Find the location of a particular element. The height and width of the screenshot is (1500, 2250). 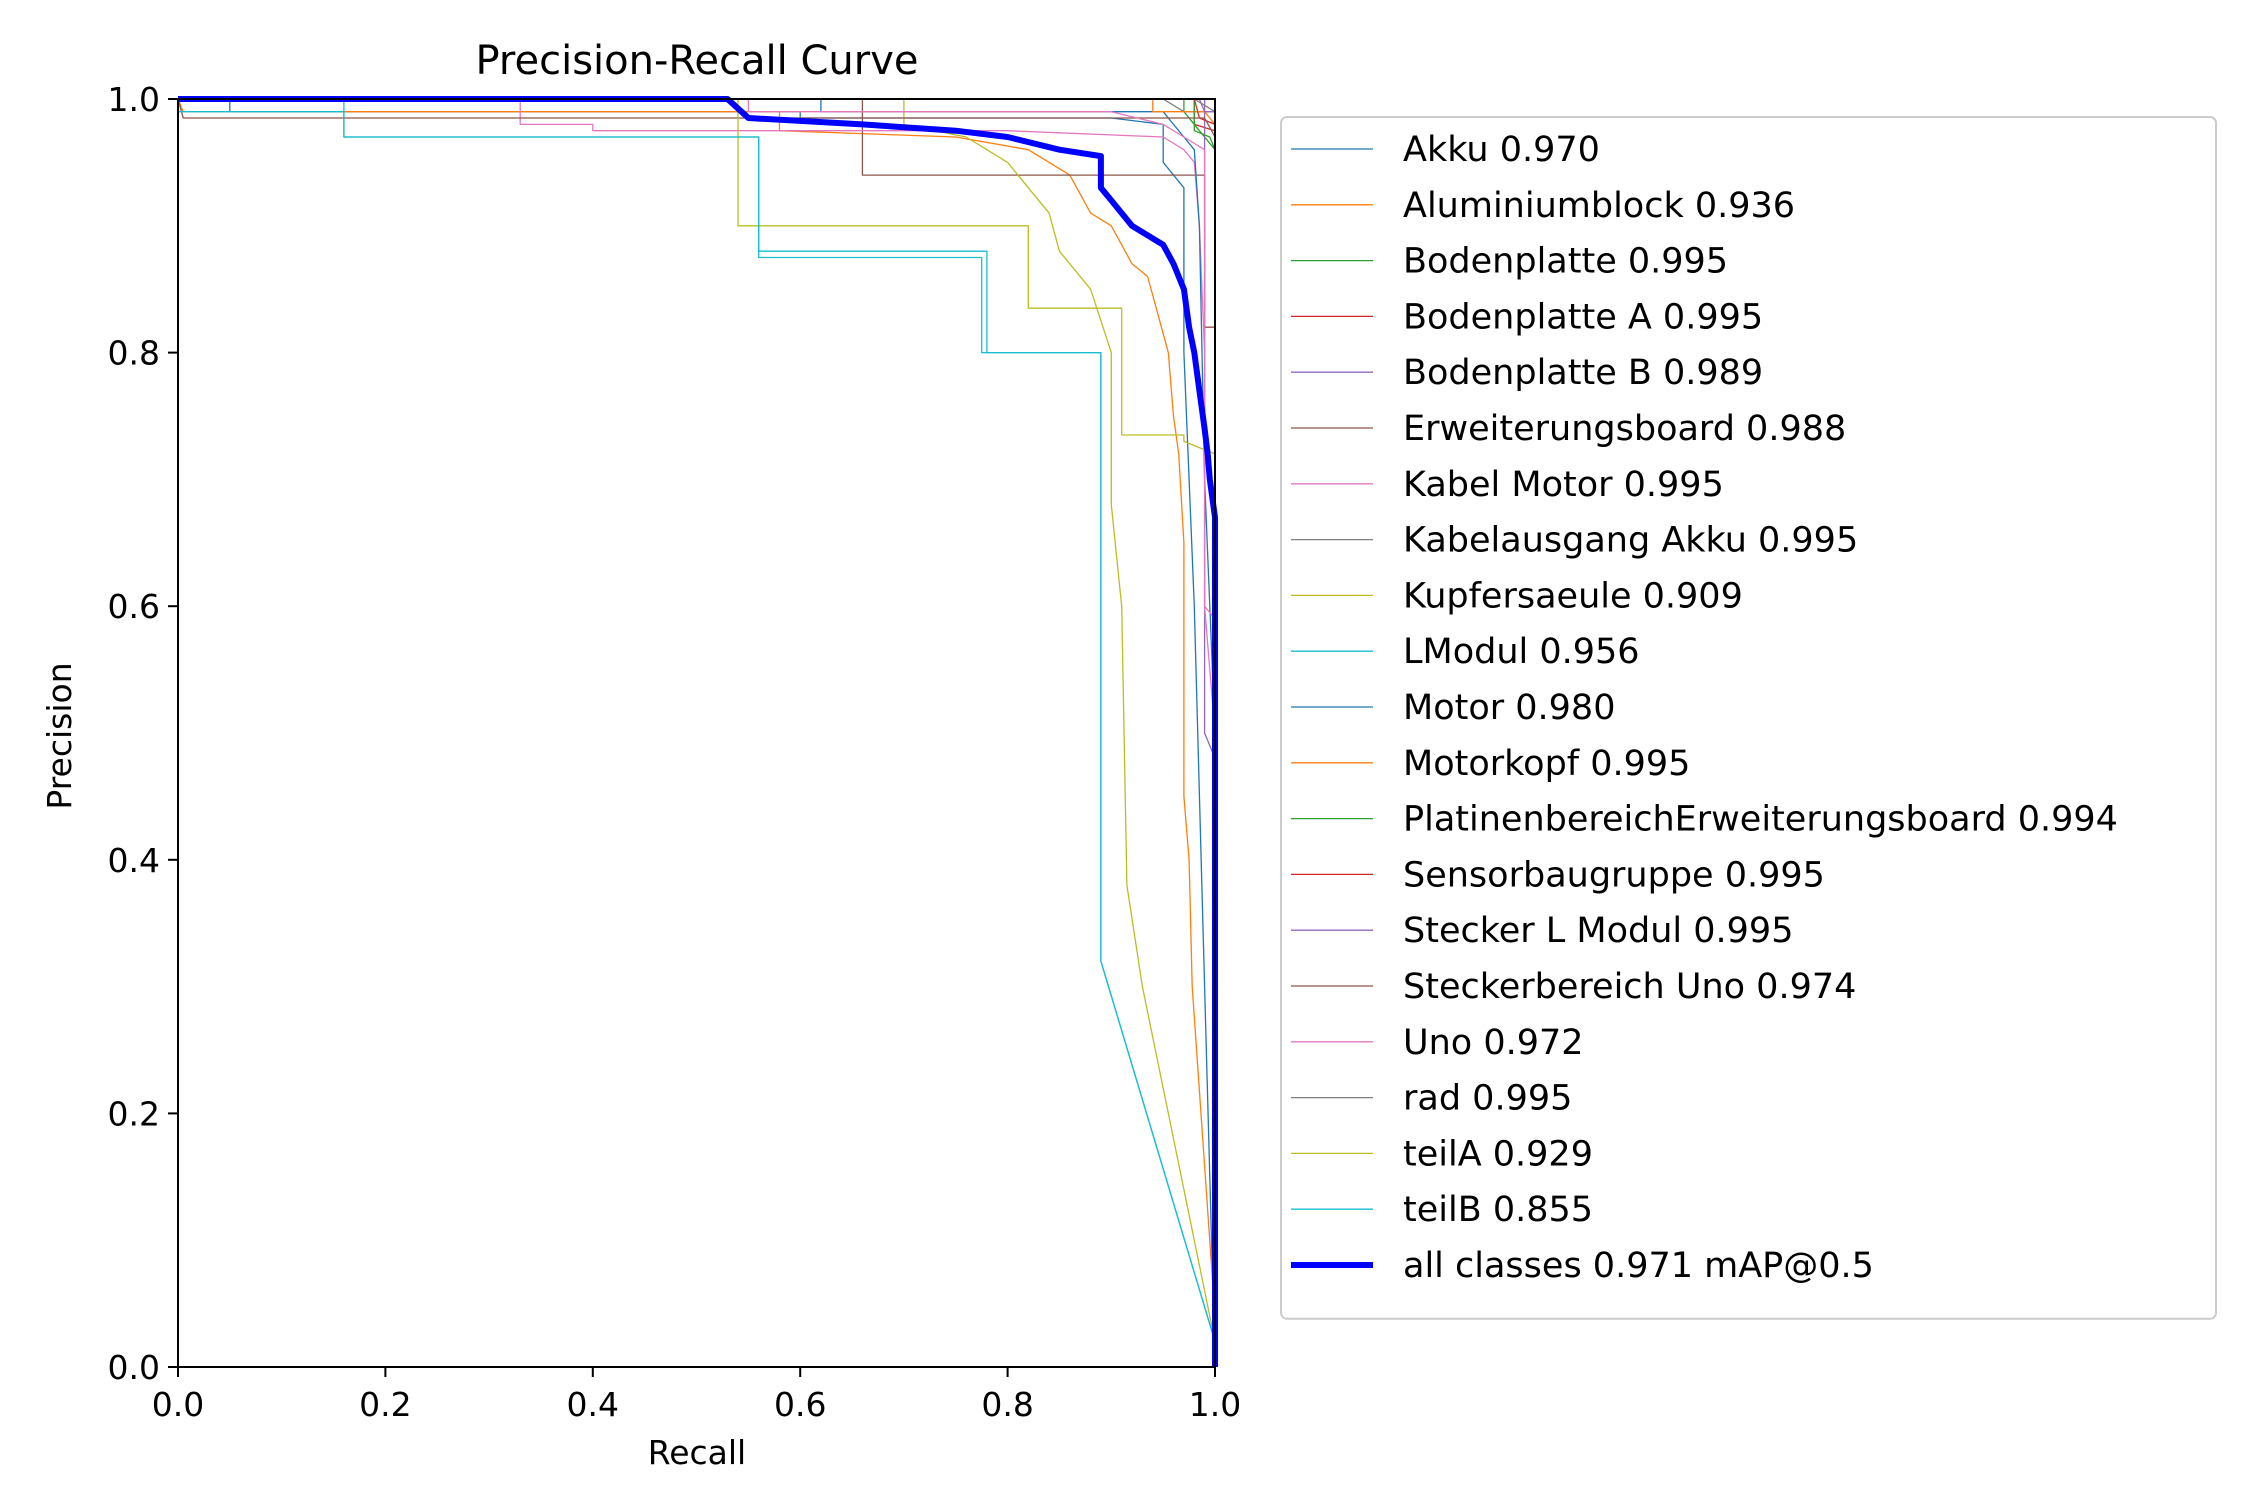

legend-label-20: all classes 0.971 mAP@0.5 is located at coordinates (1638, 1266).